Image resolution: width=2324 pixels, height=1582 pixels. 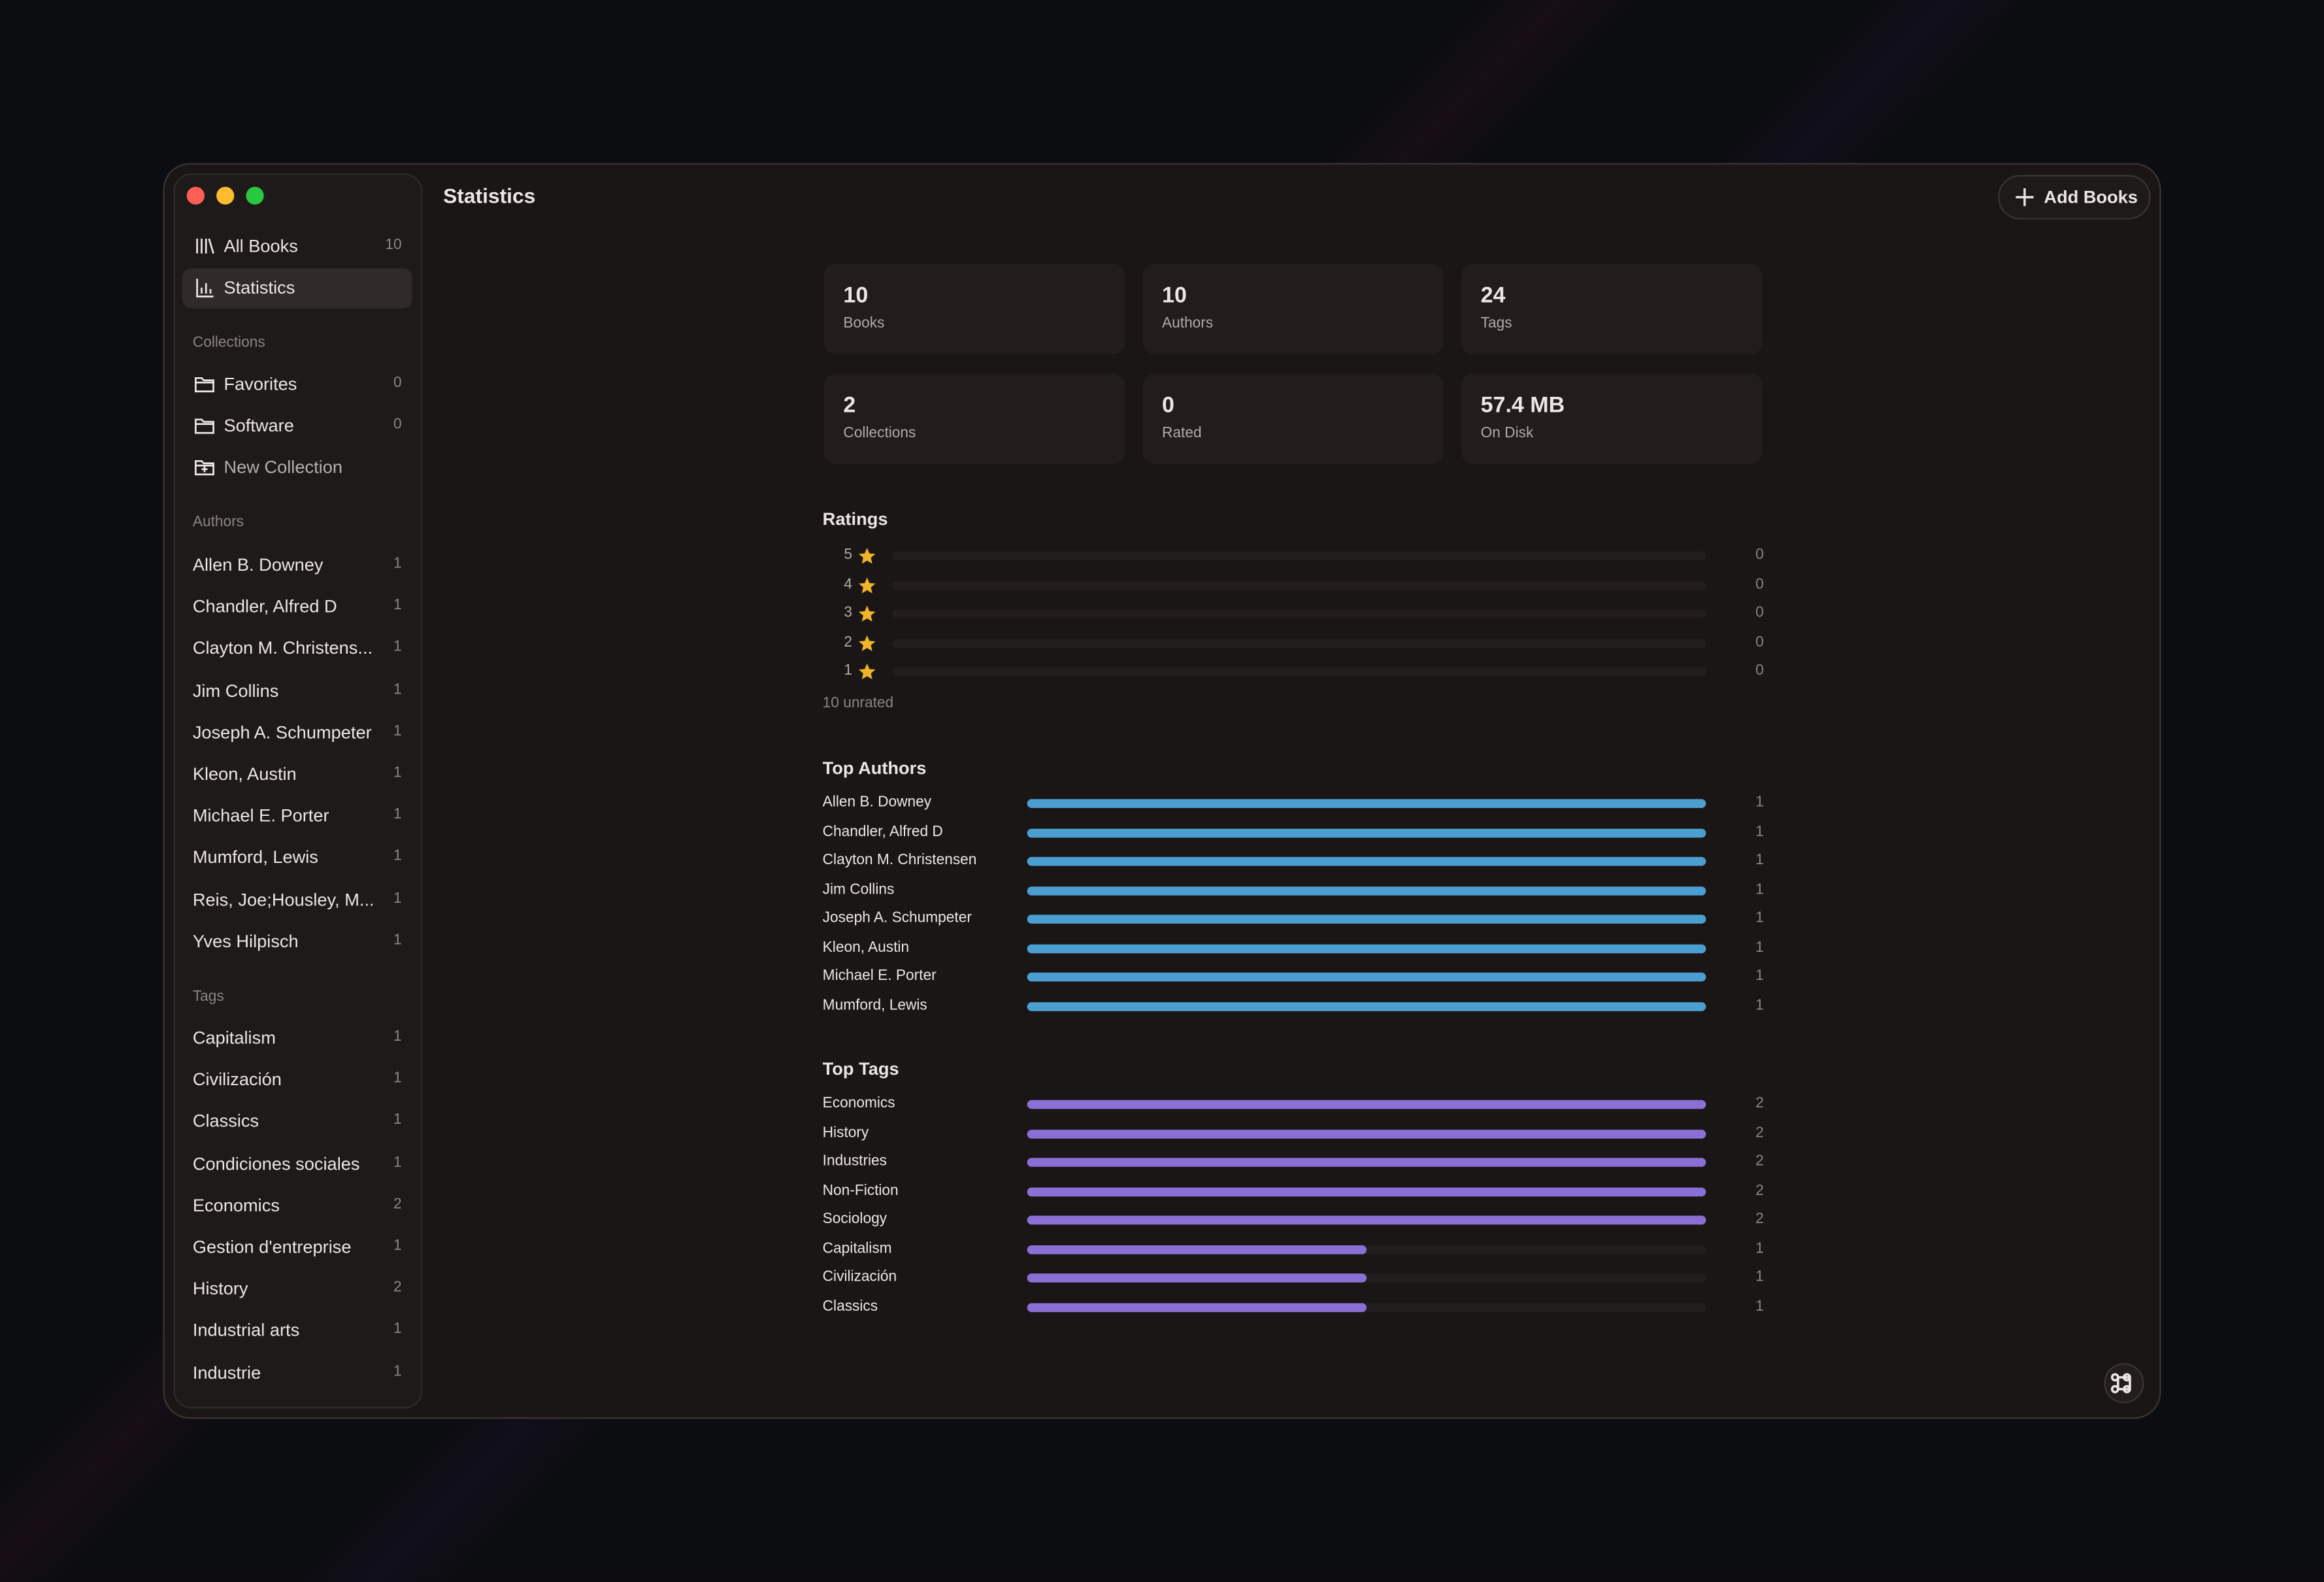 What do you see at coordinates (897, 919) in the screenshot?
I see `bar-label: Joseph A. Schumpeter` at bounding box center [897, 919].